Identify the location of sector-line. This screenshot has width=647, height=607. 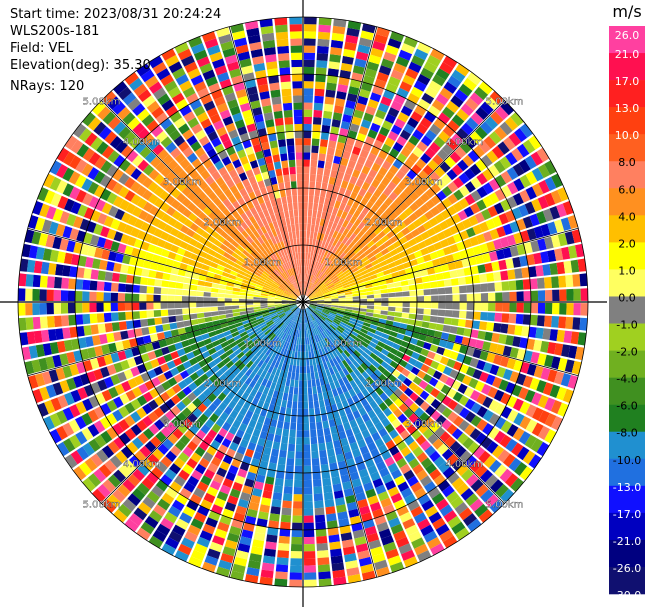
(440, 265).